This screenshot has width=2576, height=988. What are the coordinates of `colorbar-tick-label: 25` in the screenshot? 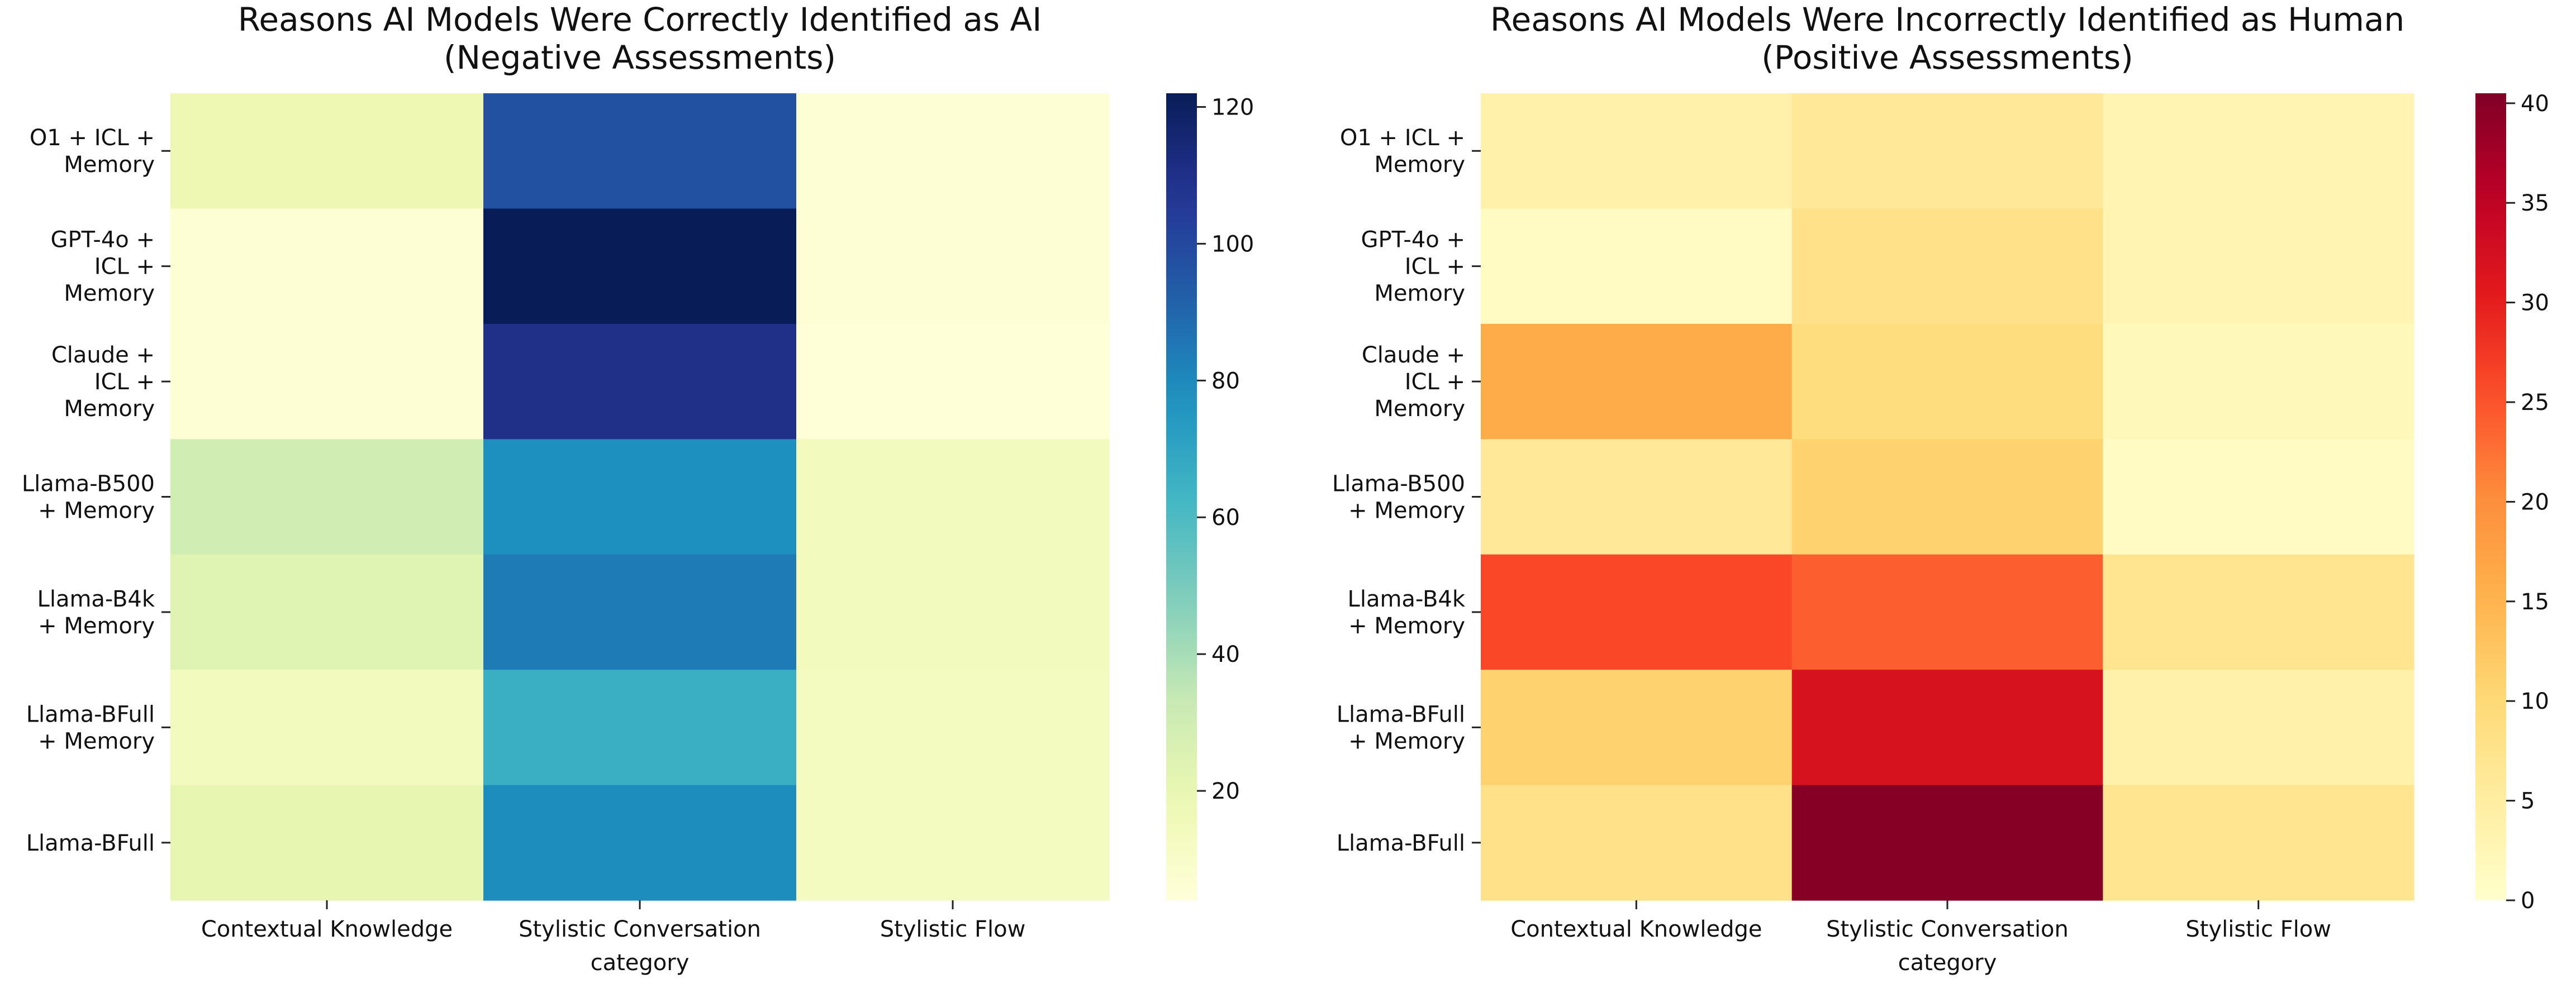 It's located at (2535, 403).